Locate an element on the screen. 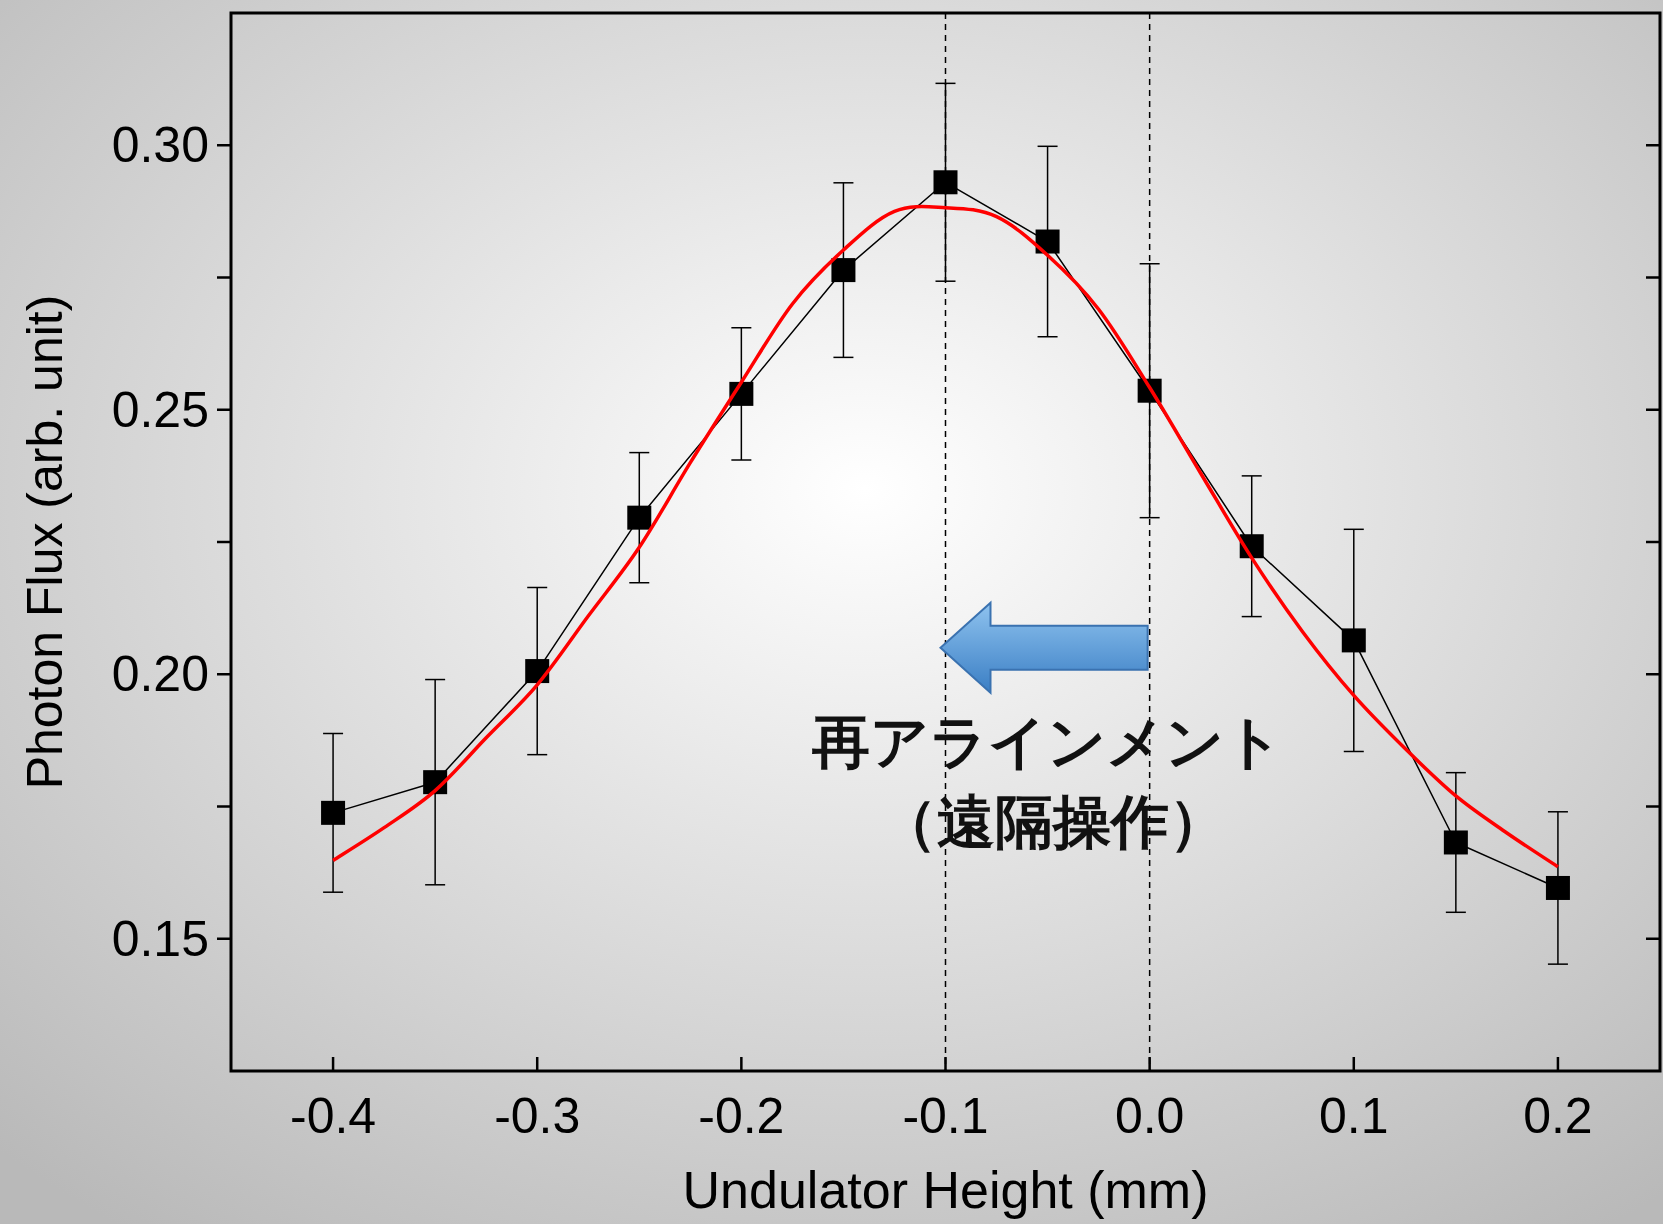  y-tick-label: 0.20 is located at coordinates (160, 674).